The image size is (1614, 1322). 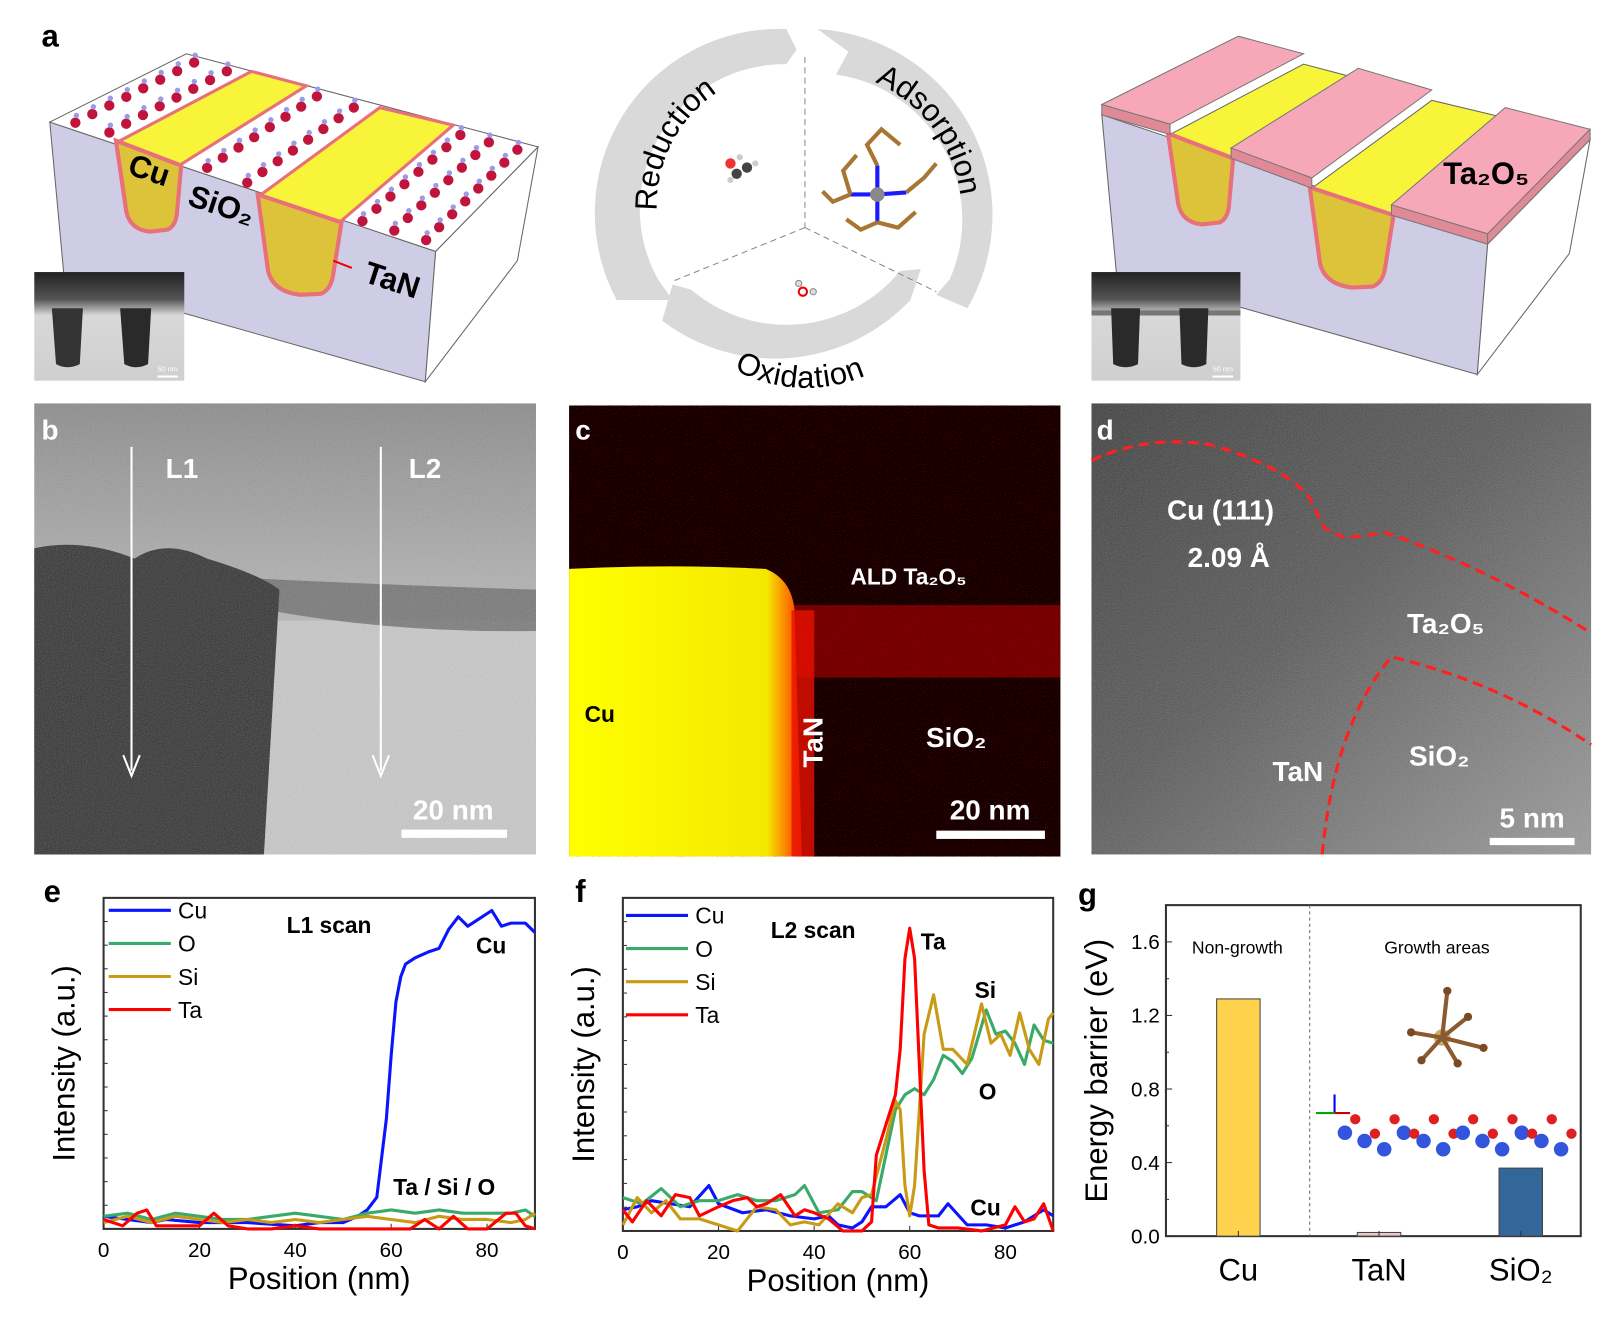 I want to click on hrtem-noise, so click(x=1341, y=629).